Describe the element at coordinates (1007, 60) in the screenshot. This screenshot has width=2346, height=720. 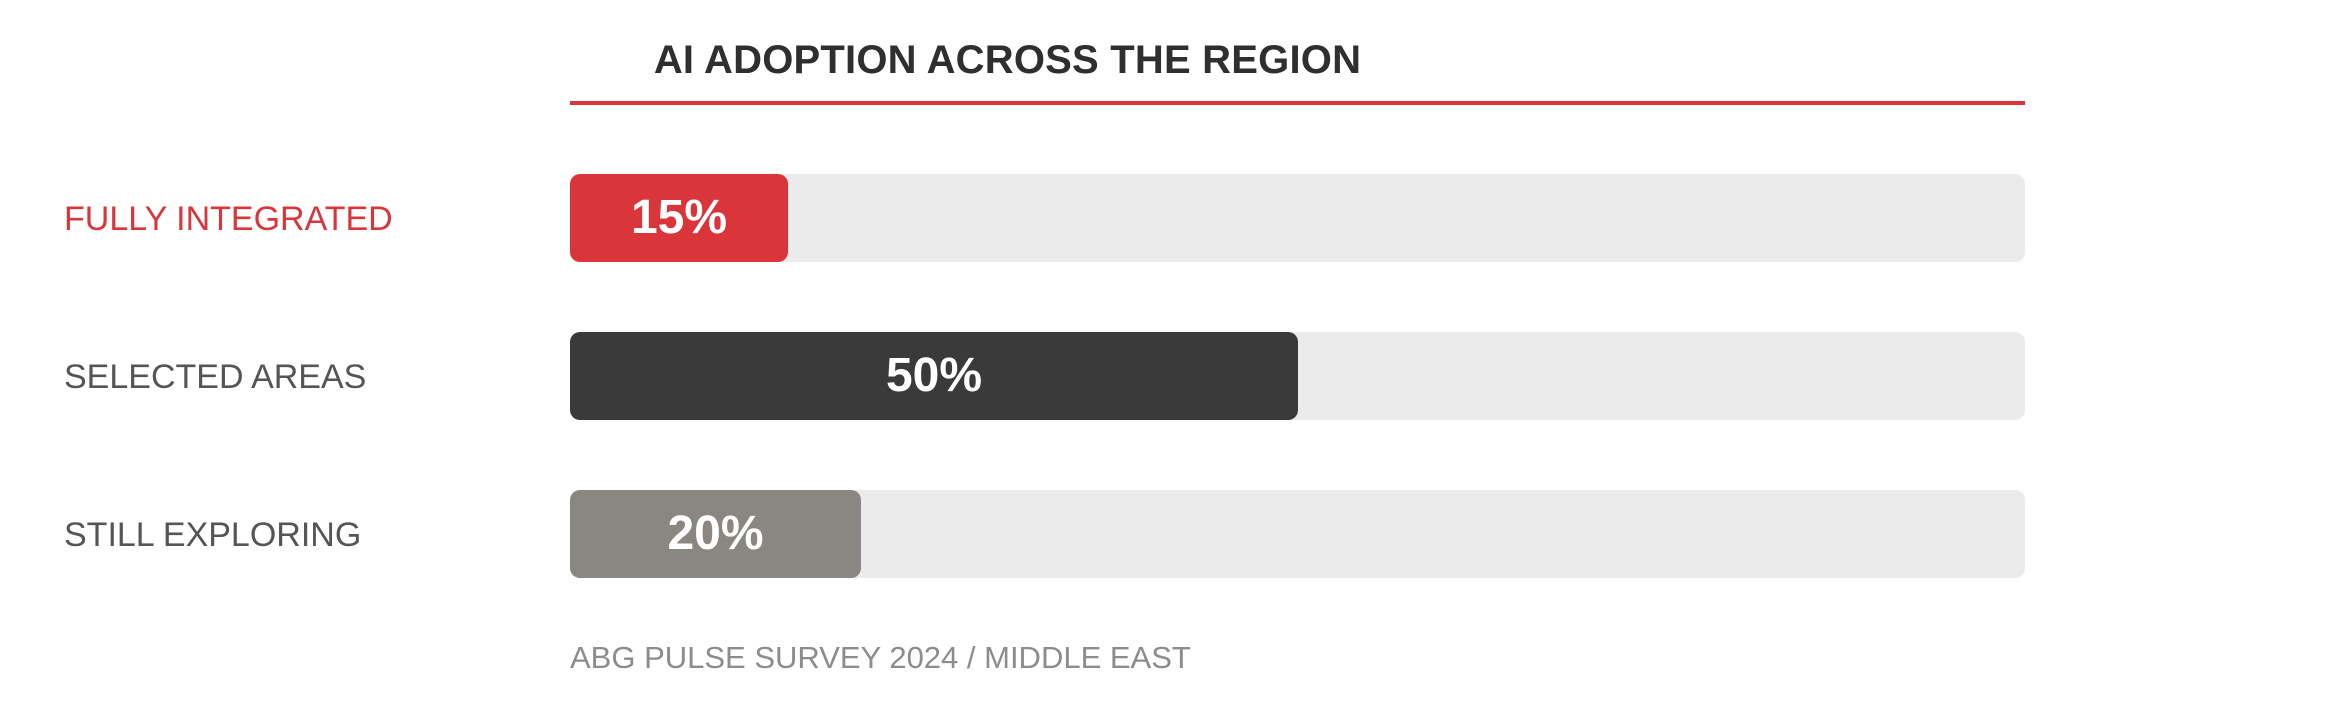
I see `chart-title: AI ADOPTION ACROSS THE REGION` at that location.